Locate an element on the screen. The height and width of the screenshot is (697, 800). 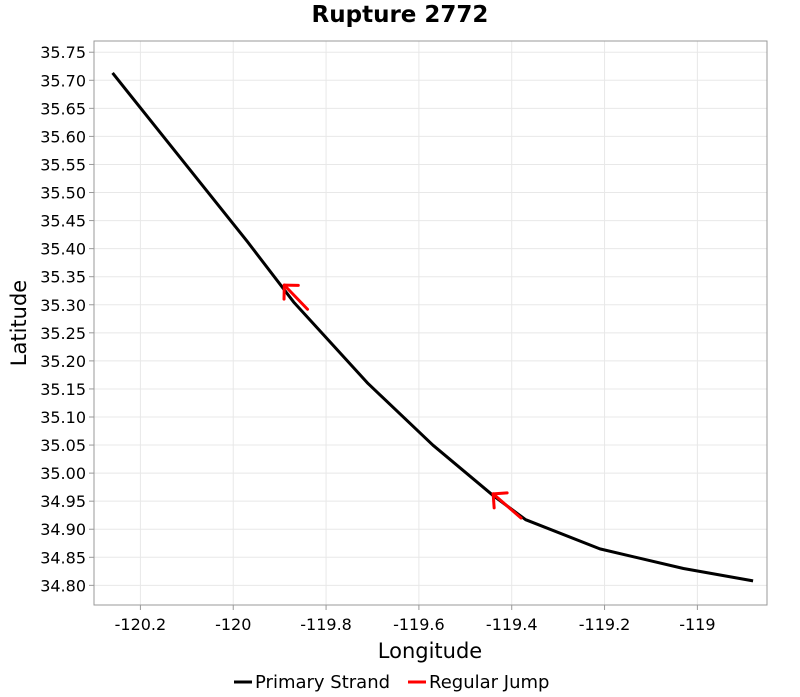
x-axis-label: Longitude is located at coordinates (430, 651).